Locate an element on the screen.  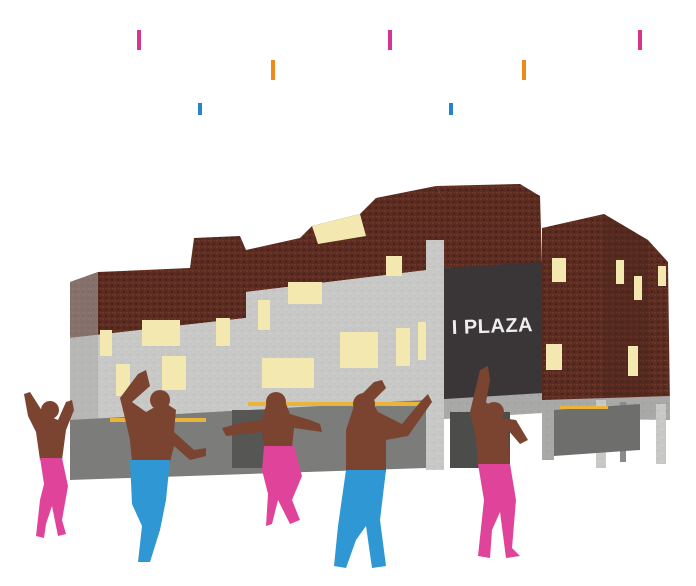
building-sign: I PLAZA is located at coordinates (492, 326).